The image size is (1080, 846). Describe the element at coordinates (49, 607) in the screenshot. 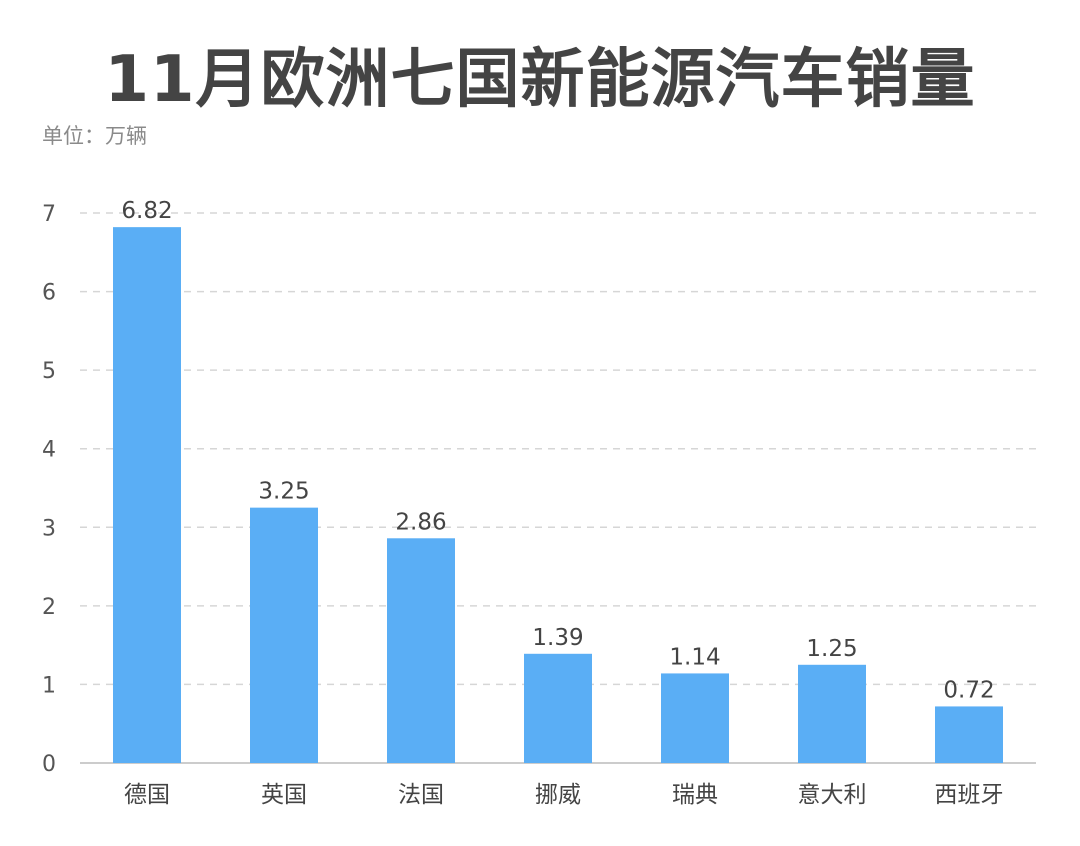

I see `y-tick-label: 2` at that location.